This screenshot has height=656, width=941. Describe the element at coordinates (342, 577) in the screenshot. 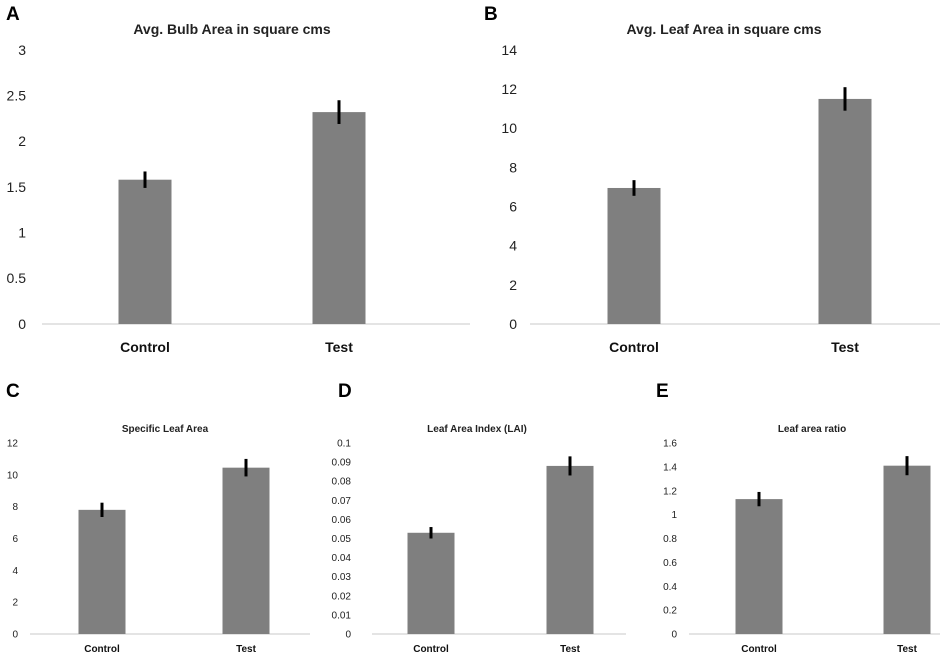

I see `panel-d-ytick-label: 0.03` at that location.